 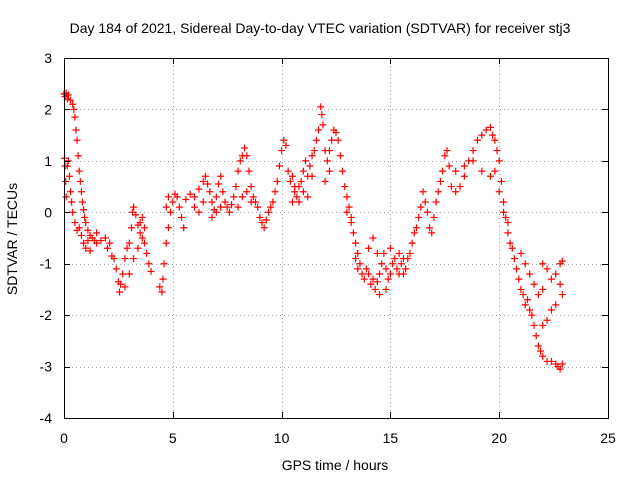 I want to click on y-tick-label: 0, so click(x=48, y=212).